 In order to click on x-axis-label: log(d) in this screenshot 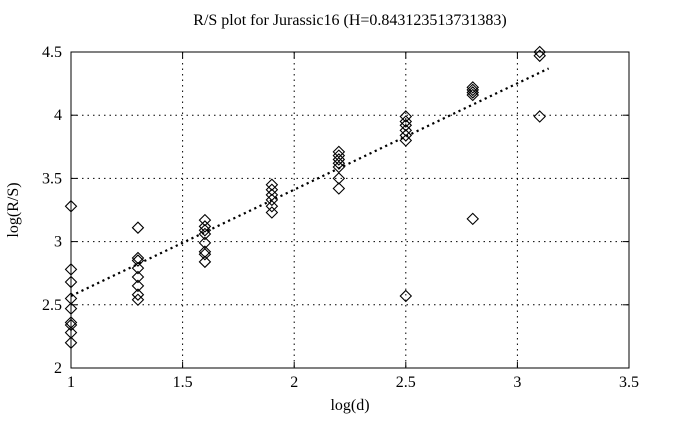, I will do `click(349, 405)`.